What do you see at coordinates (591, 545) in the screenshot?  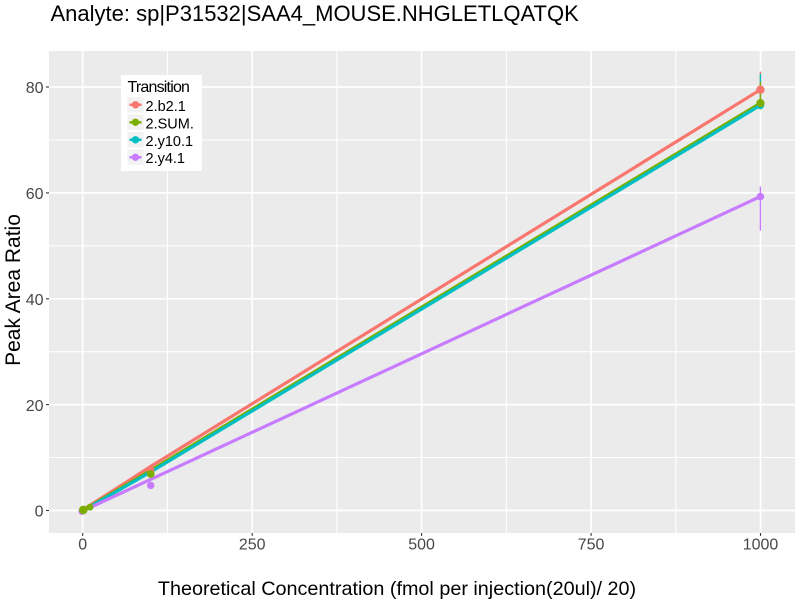 I see `svg-text: 750` at bounding box center [591, 545].